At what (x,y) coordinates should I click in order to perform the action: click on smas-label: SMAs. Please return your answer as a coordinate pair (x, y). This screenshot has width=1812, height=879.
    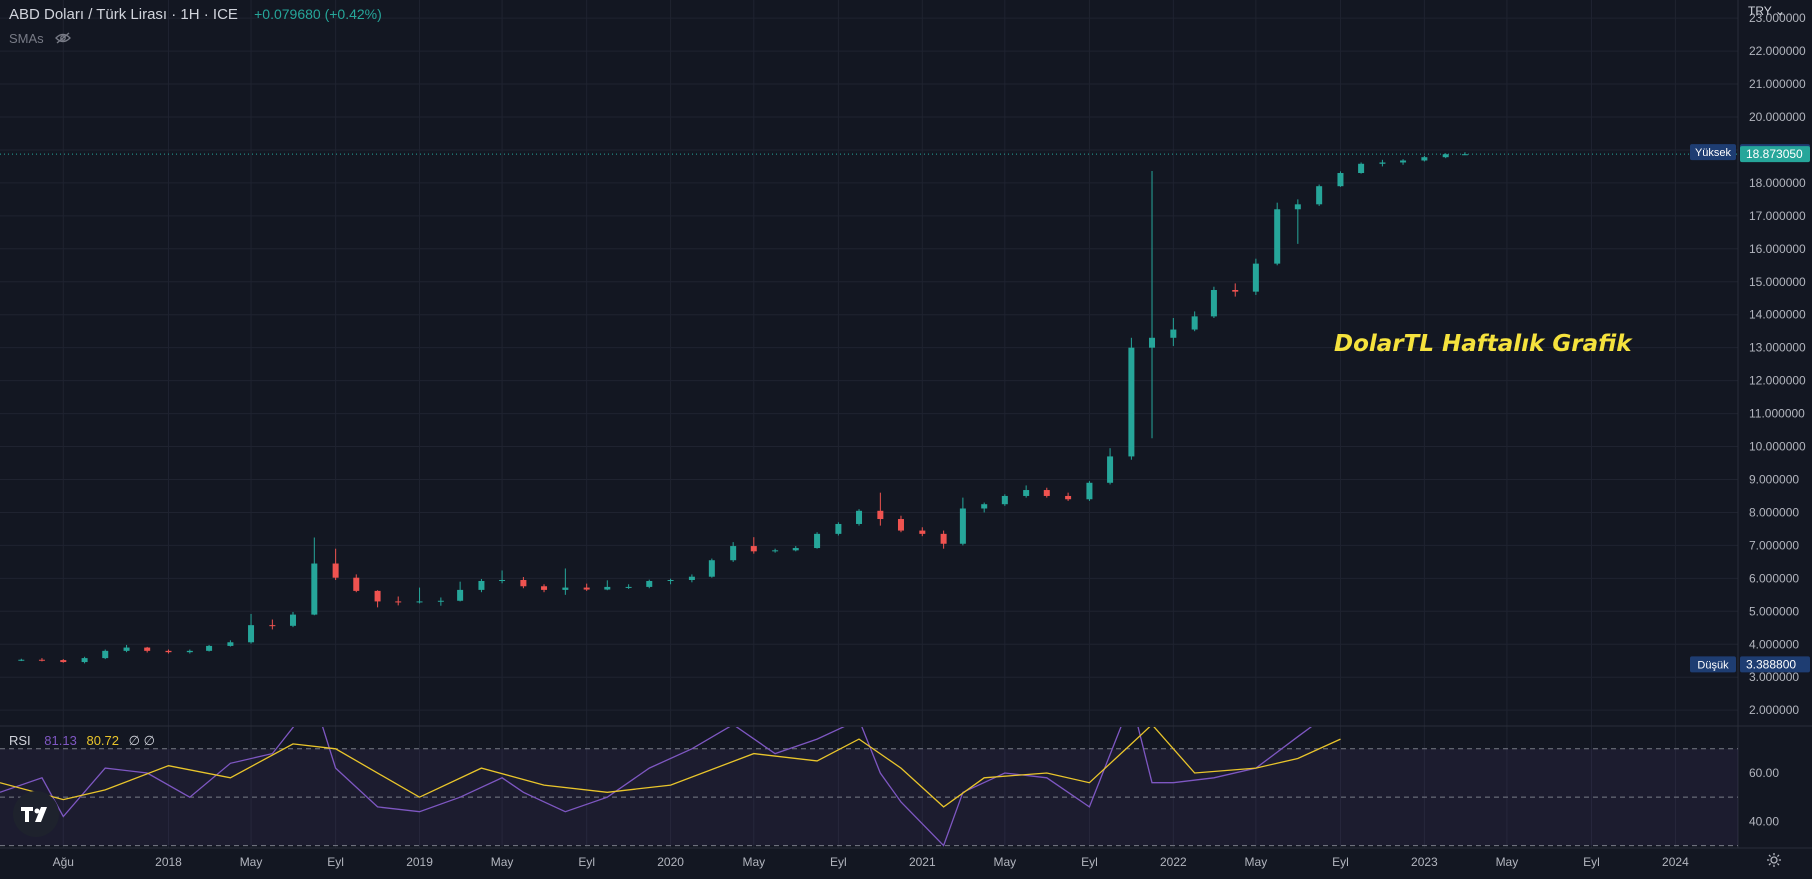
    Looking at the image, I should click on (26, 38).